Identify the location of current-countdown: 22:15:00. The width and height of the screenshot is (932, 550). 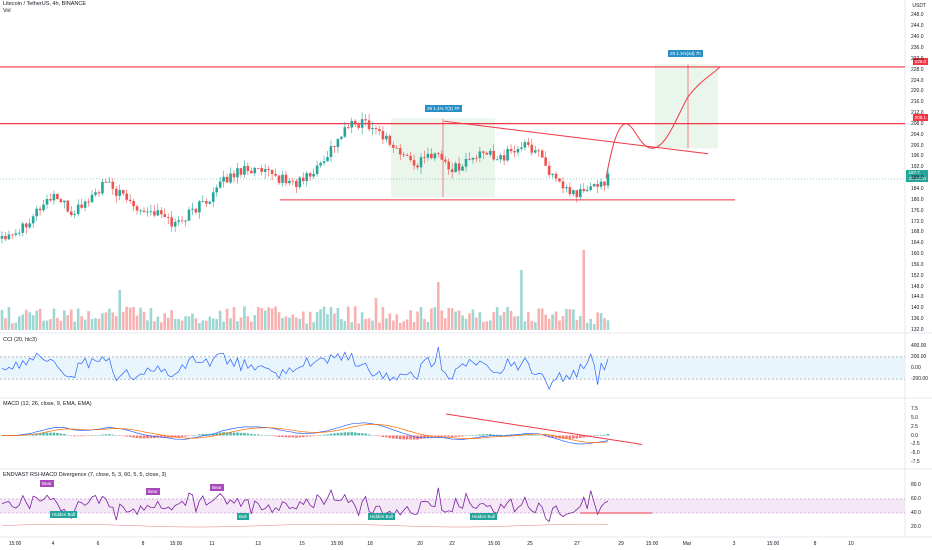
(917, 178).